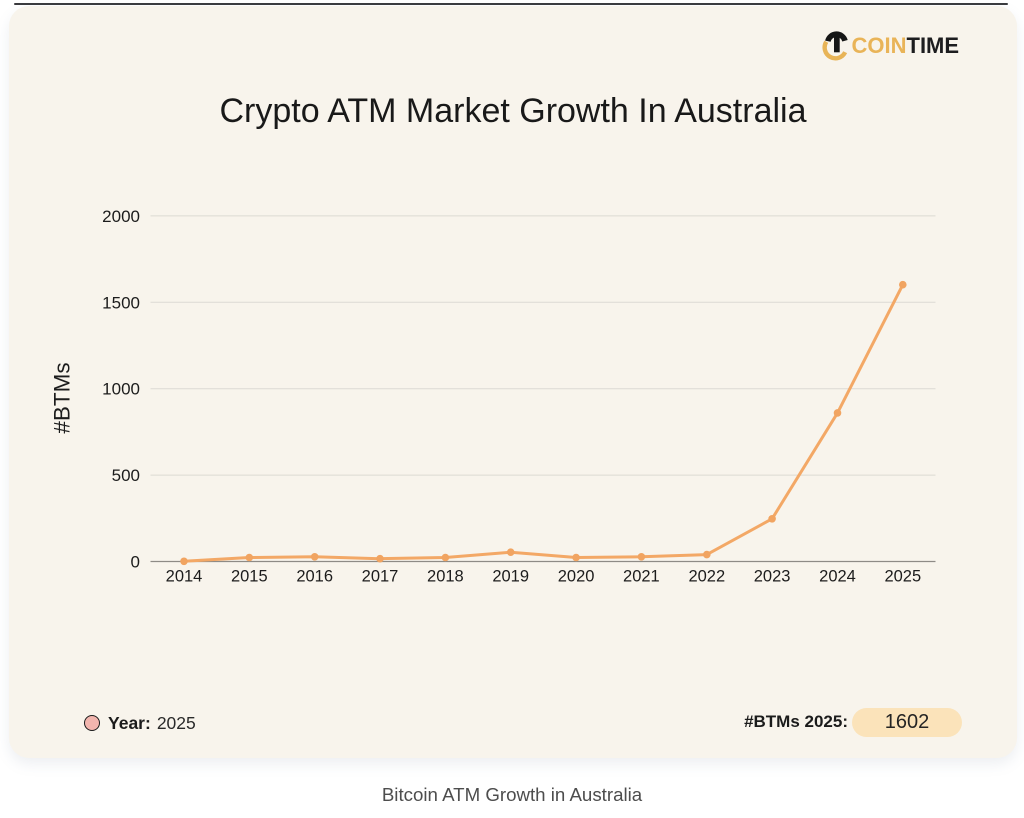 The image size is (1024, 818). I want to click on svg-text: 500, so click(126, 475).